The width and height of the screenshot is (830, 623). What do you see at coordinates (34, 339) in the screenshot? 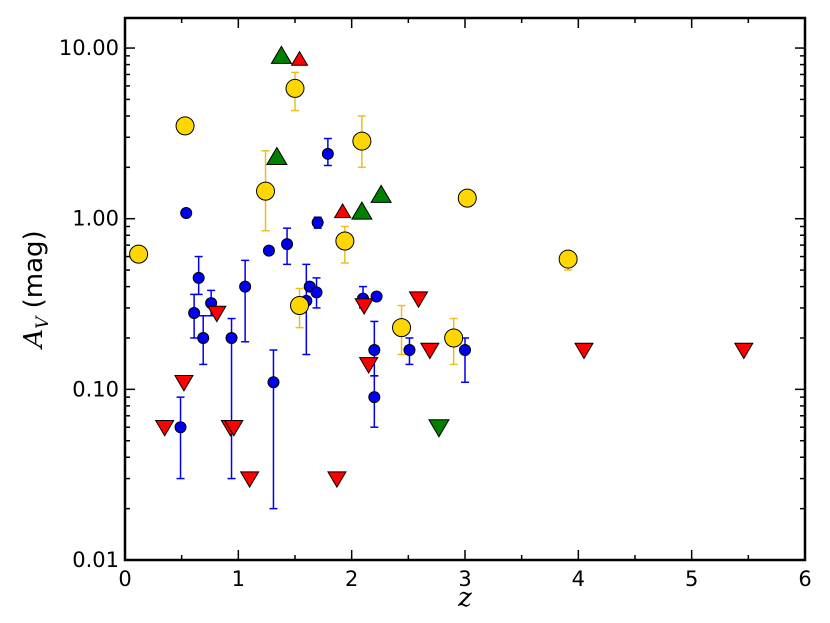
I see `y-axis-title-variable: A` at bounding box center [34, 339].